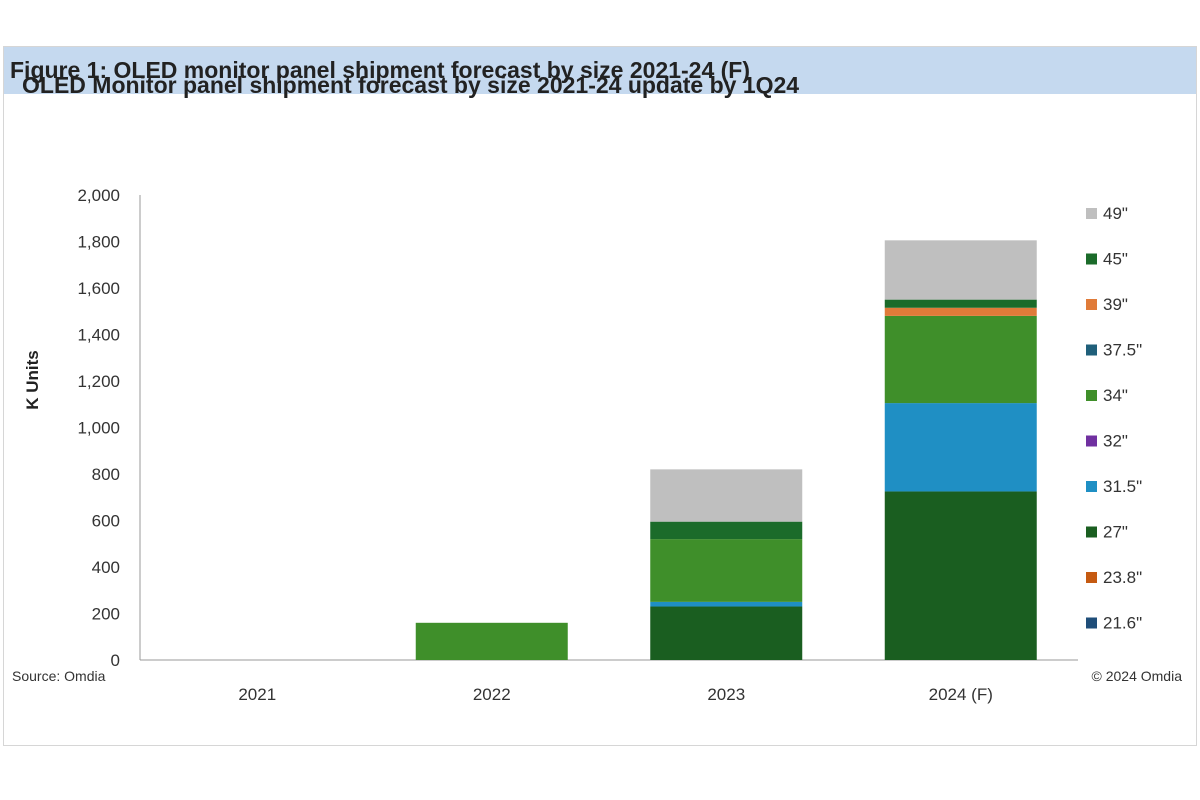  Describe the element at coordinates (1115, 259) in the screenshot. I see `legend-label: 45"` at that location.